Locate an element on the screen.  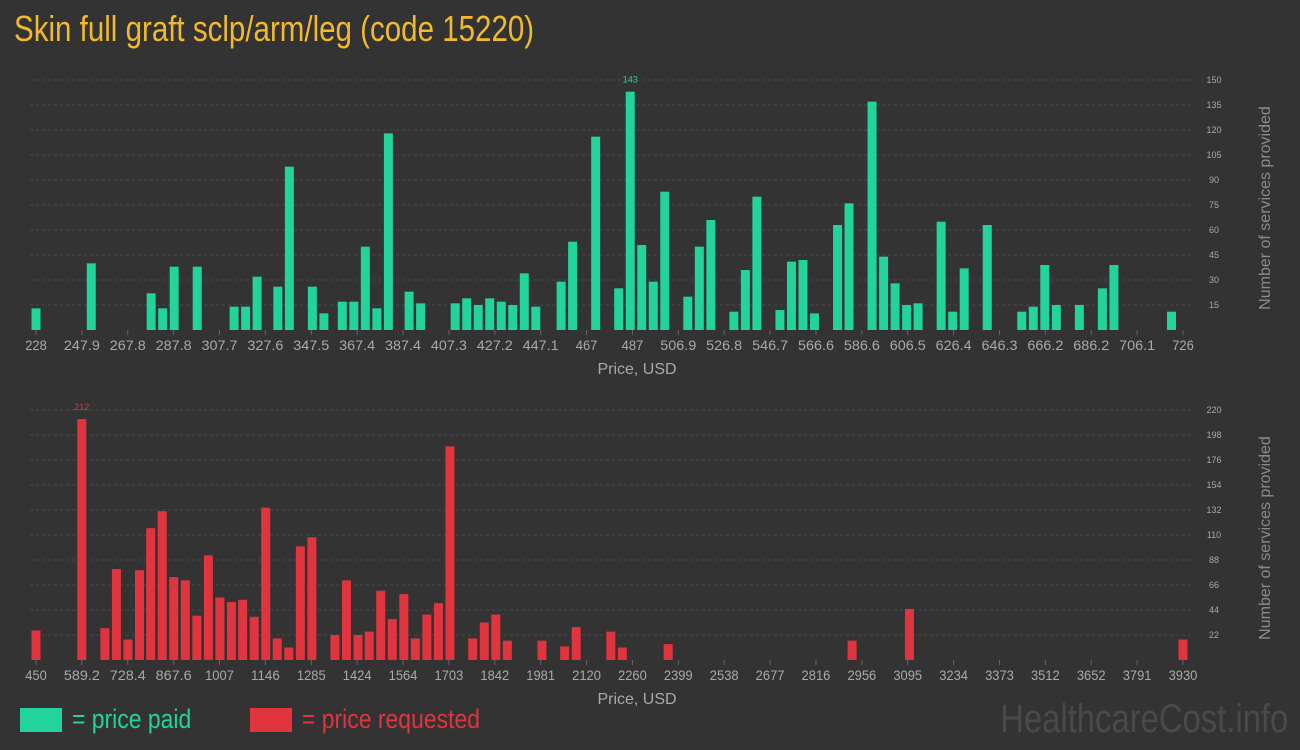
x-tick-label: 267.8 is located at coordinates (128, 345).